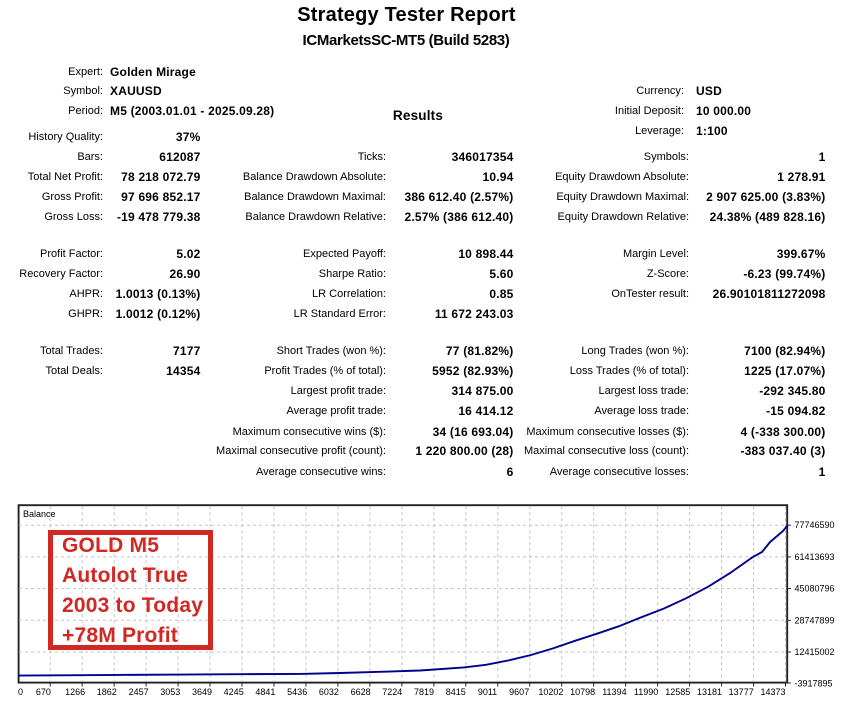 Image resolution: width=858 pixels, height=705 pixels. What do you see at coordinates (487, 692) in the screenshot?
I see `svg-text: 9011` at bounding box center [487, 692].